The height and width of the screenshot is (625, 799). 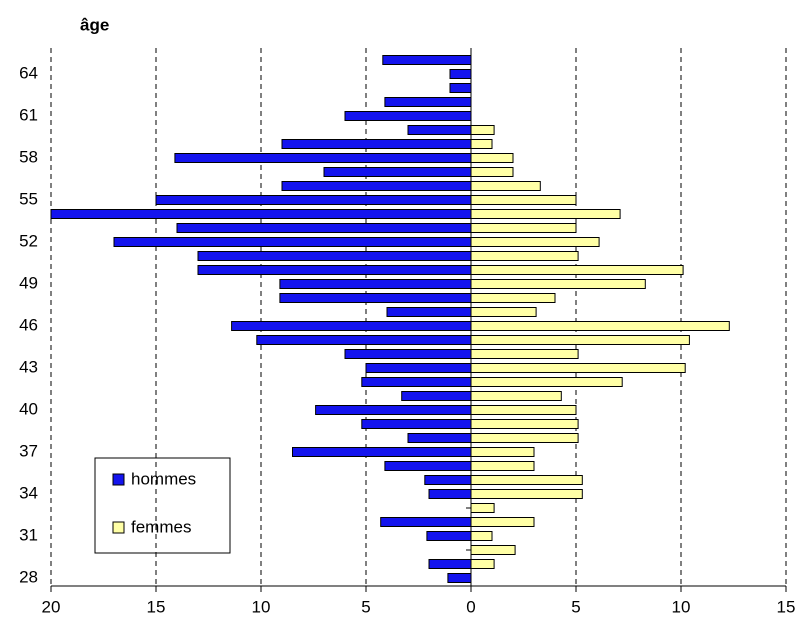 What do you see at coordinates (28, 72) in the screenshot?
I see `y-tick-label: 64` at bounding box center [28, 72].